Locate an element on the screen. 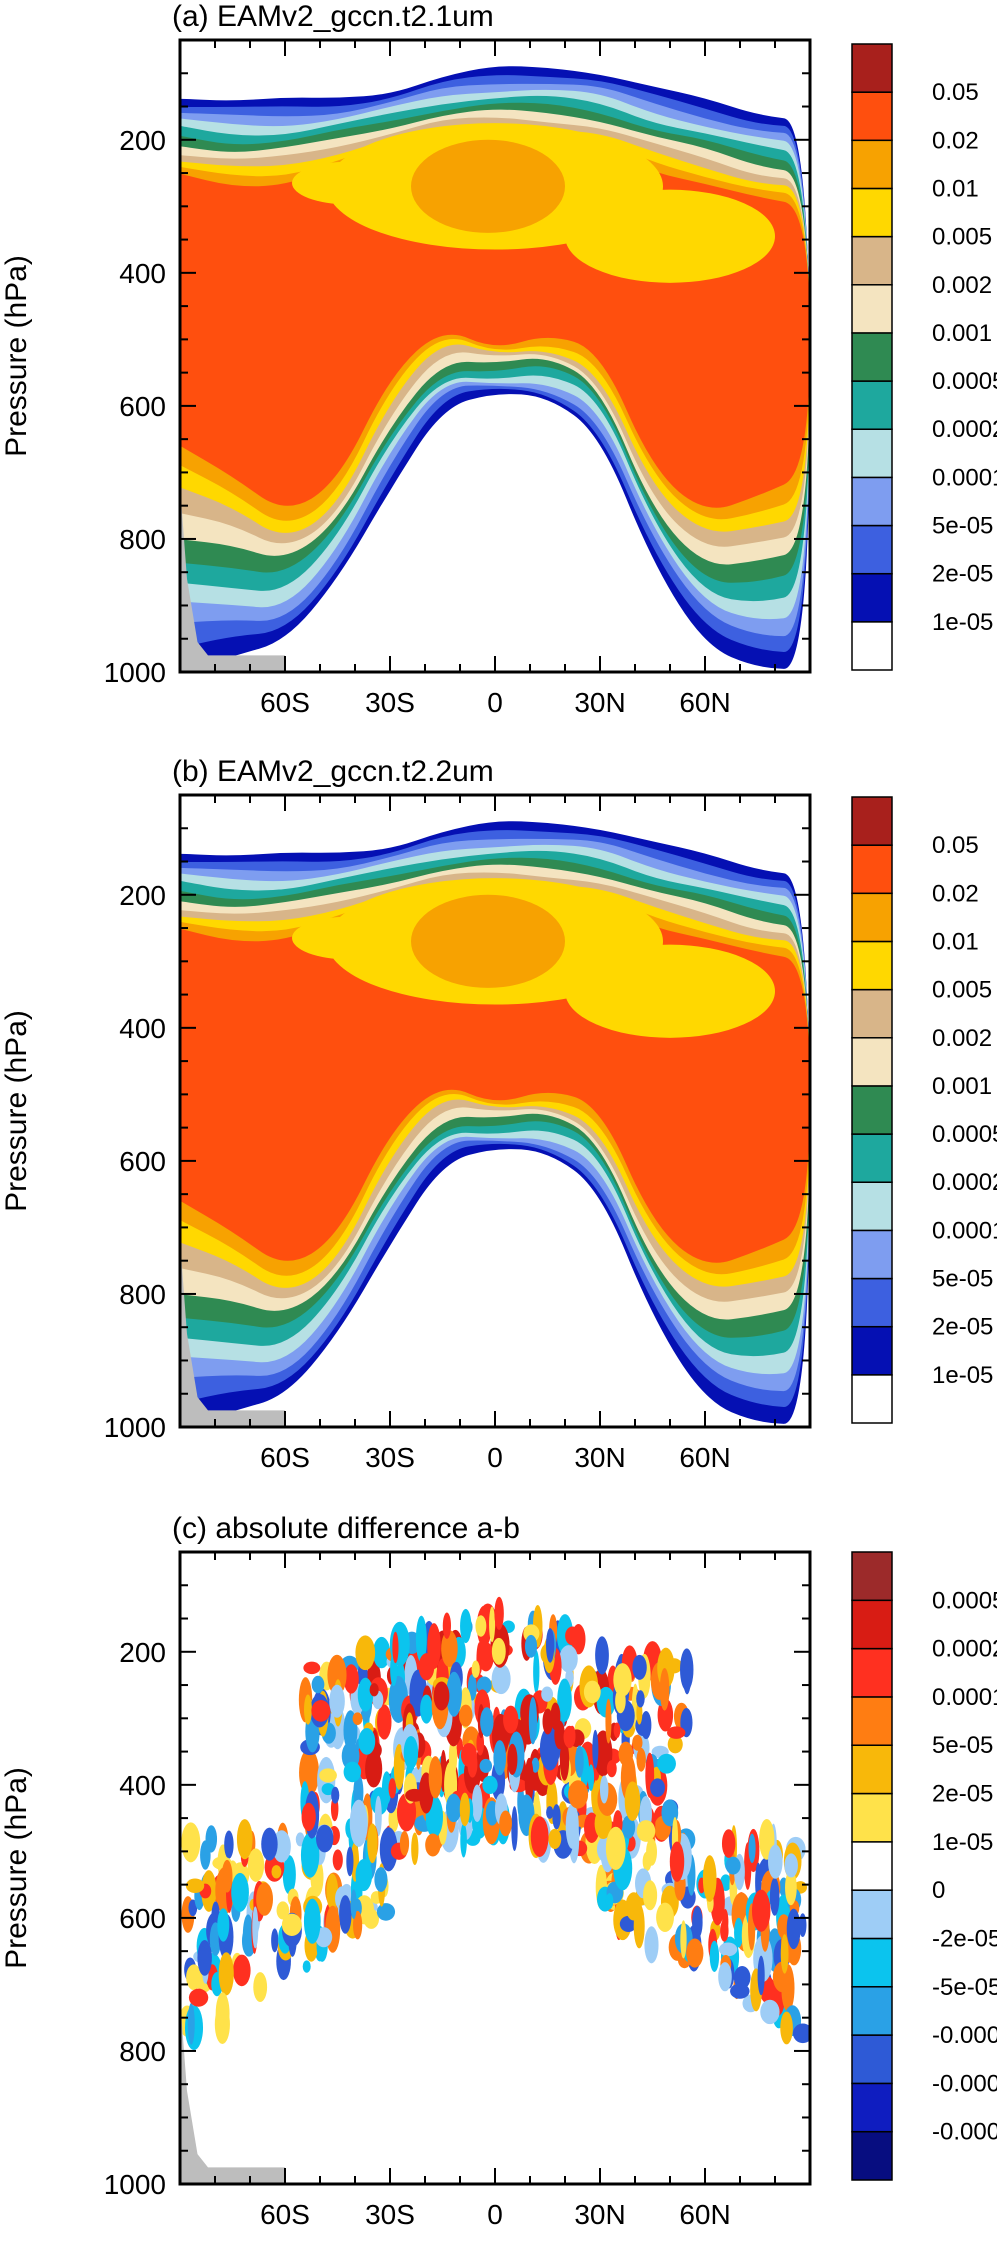 The height and width of the screenshot is (2246, 997). x-tick-label: 60S is located at coordinates (285, 2214).